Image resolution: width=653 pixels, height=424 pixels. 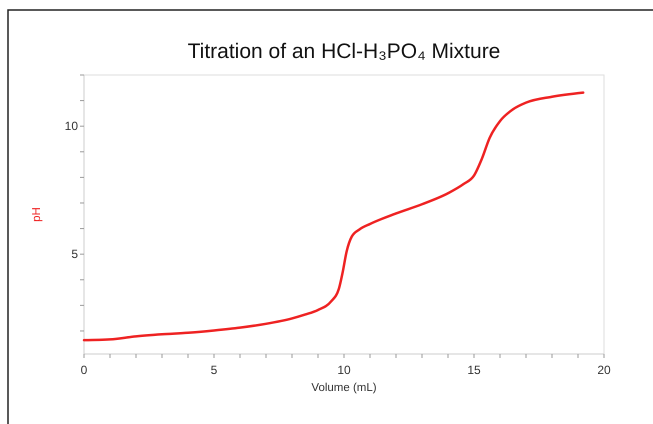 I want to click on y-axis-title: pH, so click(x=37, y=214).